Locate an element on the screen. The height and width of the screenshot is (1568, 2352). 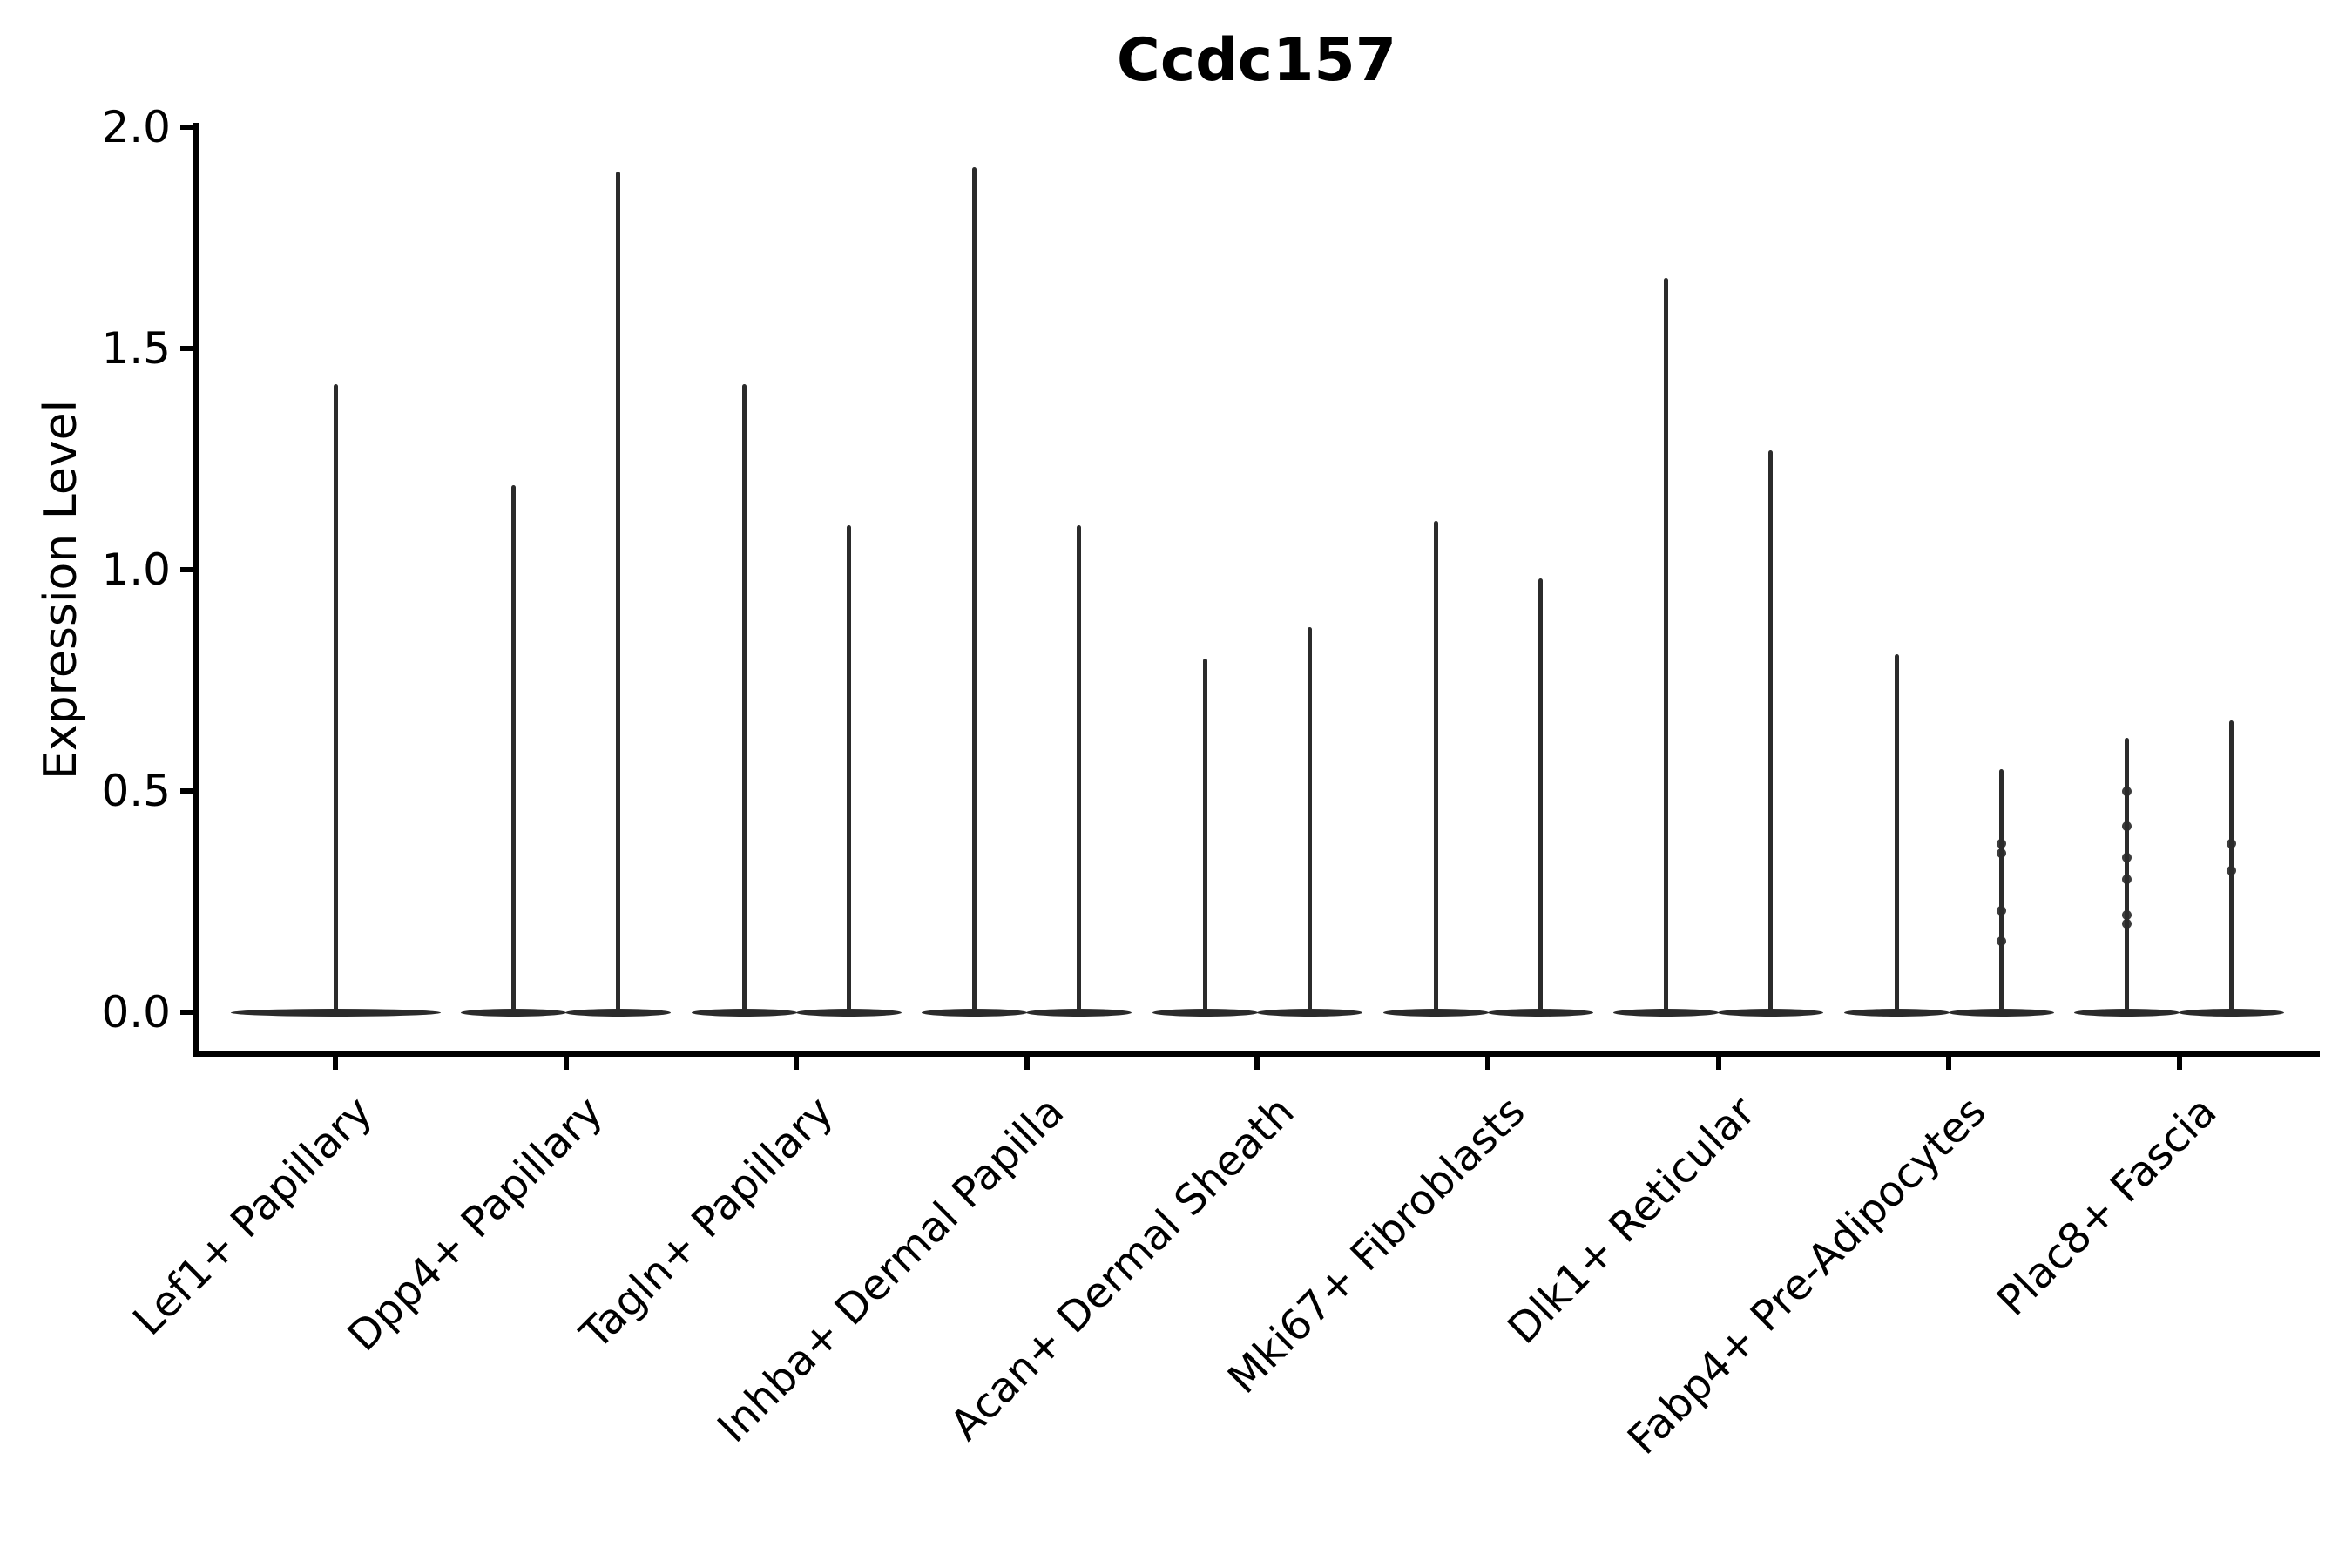
x-axis-spine is located at coordinates (1256, 1054).